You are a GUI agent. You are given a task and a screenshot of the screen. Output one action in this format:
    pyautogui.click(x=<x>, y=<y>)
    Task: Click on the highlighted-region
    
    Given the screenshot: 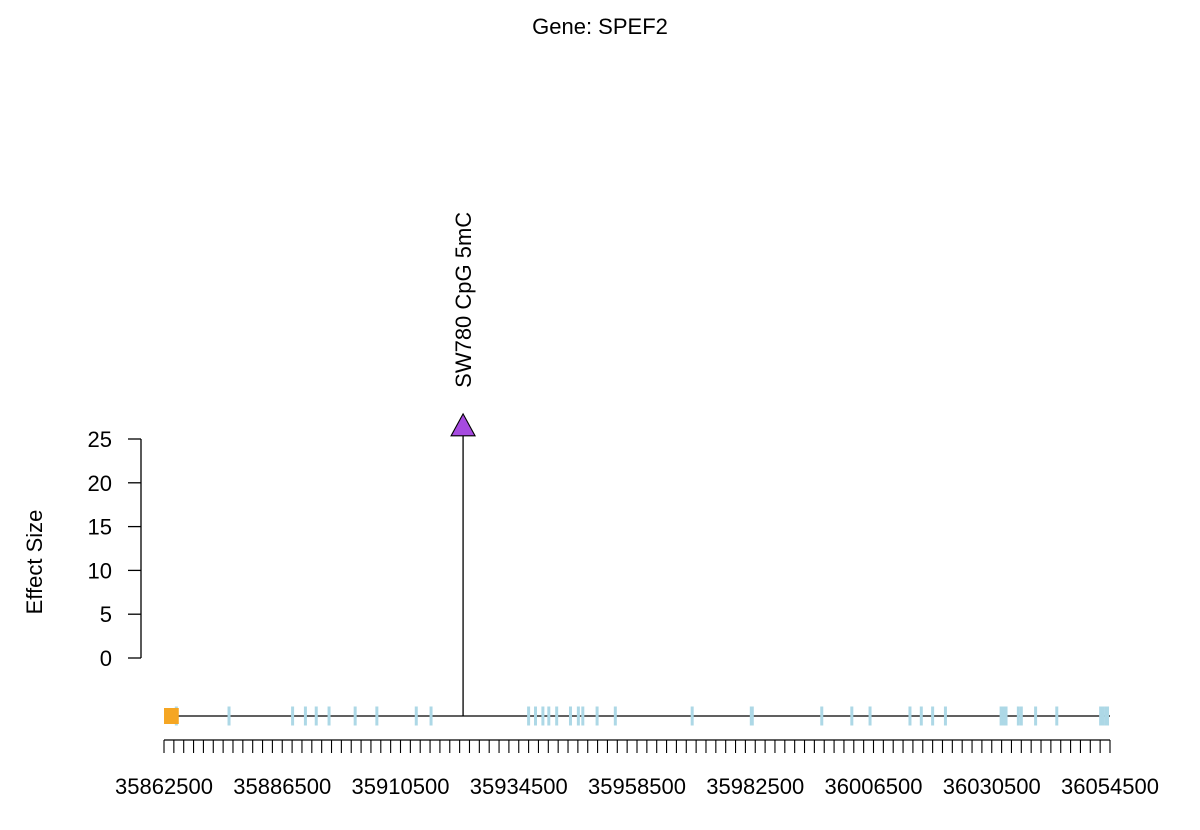 What is the action you would take?
    pyautogui.click(x=171, y=716)
    